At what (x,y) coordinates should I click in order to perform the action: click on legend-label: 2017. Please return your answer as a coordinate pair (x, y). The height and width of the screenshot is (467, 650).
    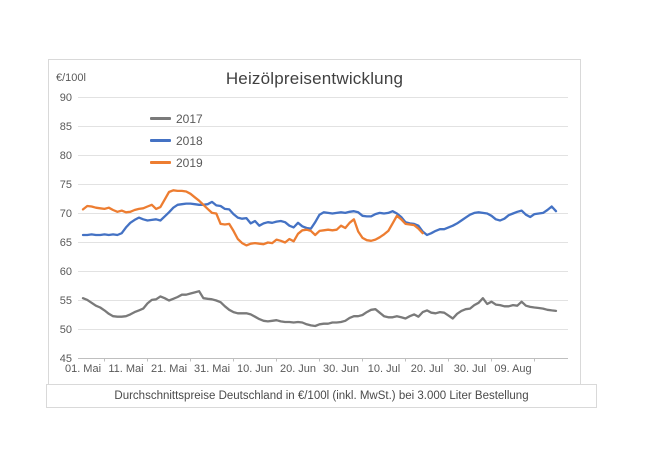
    Looking at the image, I should click on (189, 118).